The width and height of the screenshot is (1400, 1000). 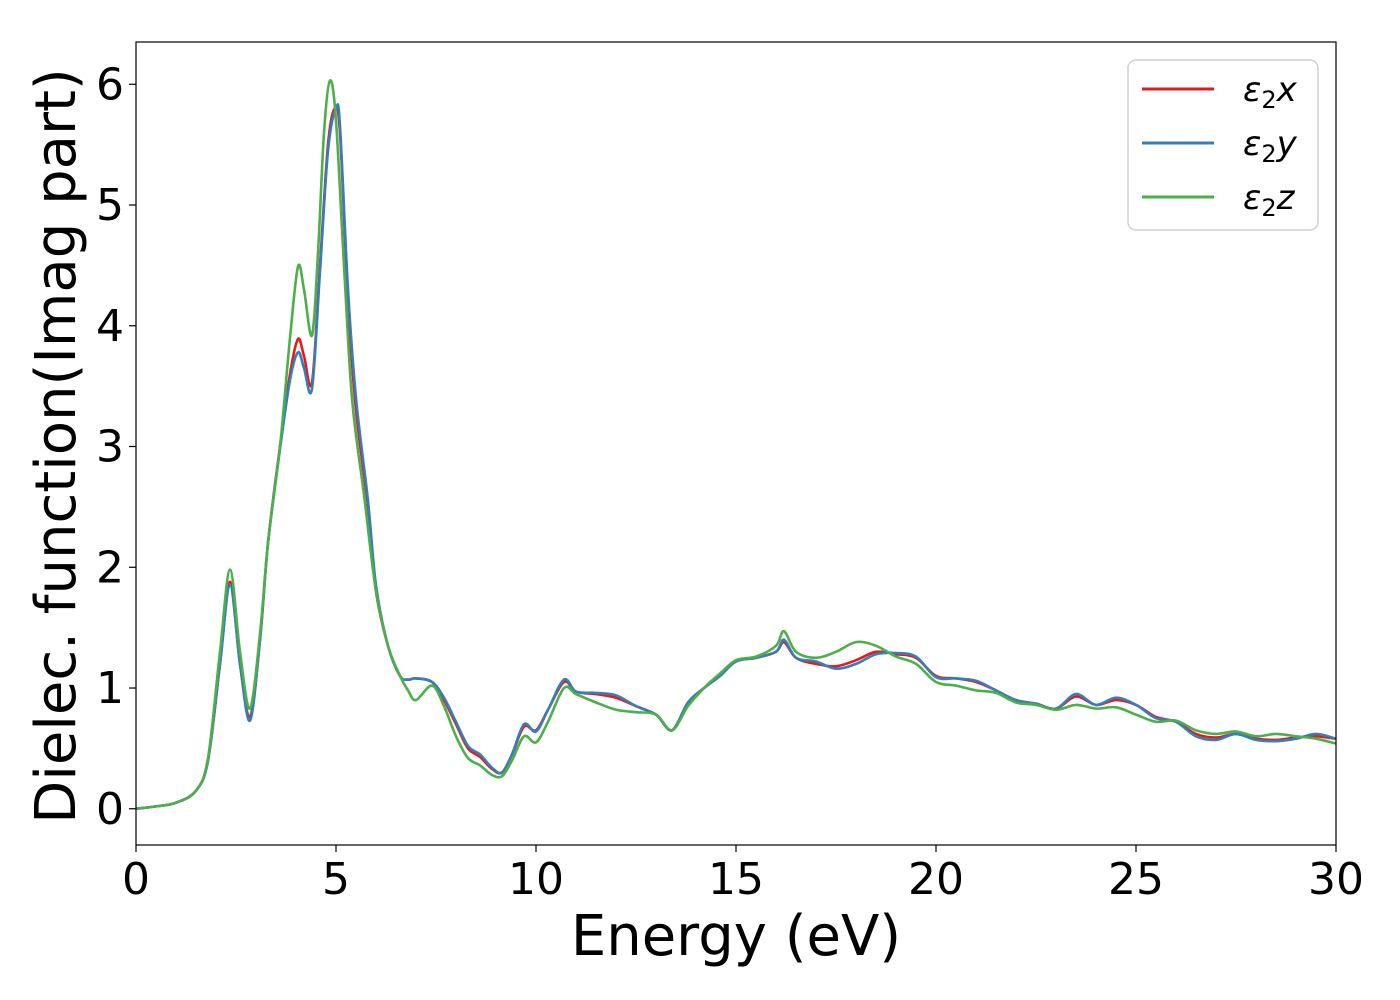 I want to click on legend-label-z: ε2z, so click(x=1269, y=200).